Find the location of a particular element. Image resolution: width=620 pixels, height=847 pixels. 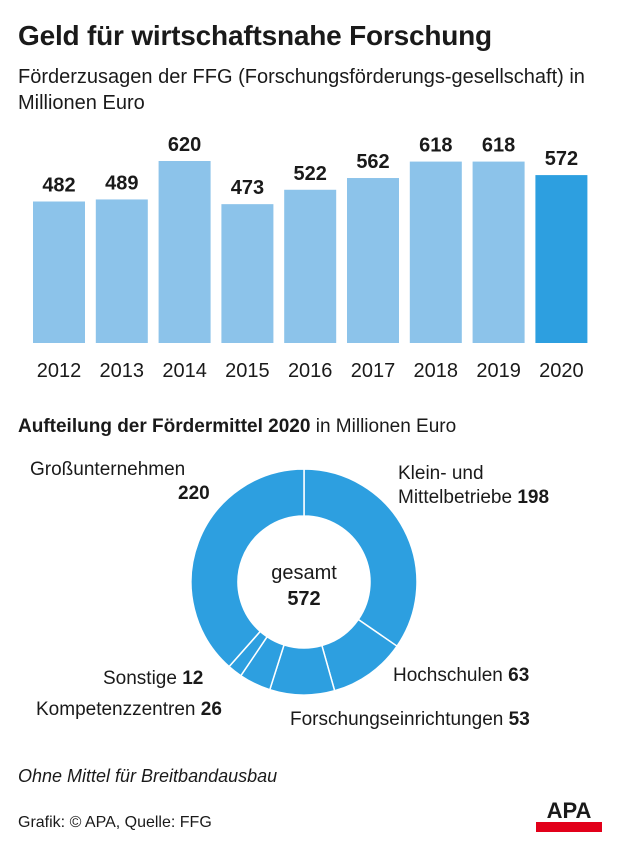

bar-value-2012: 482 is located at coordinates (58, 186).